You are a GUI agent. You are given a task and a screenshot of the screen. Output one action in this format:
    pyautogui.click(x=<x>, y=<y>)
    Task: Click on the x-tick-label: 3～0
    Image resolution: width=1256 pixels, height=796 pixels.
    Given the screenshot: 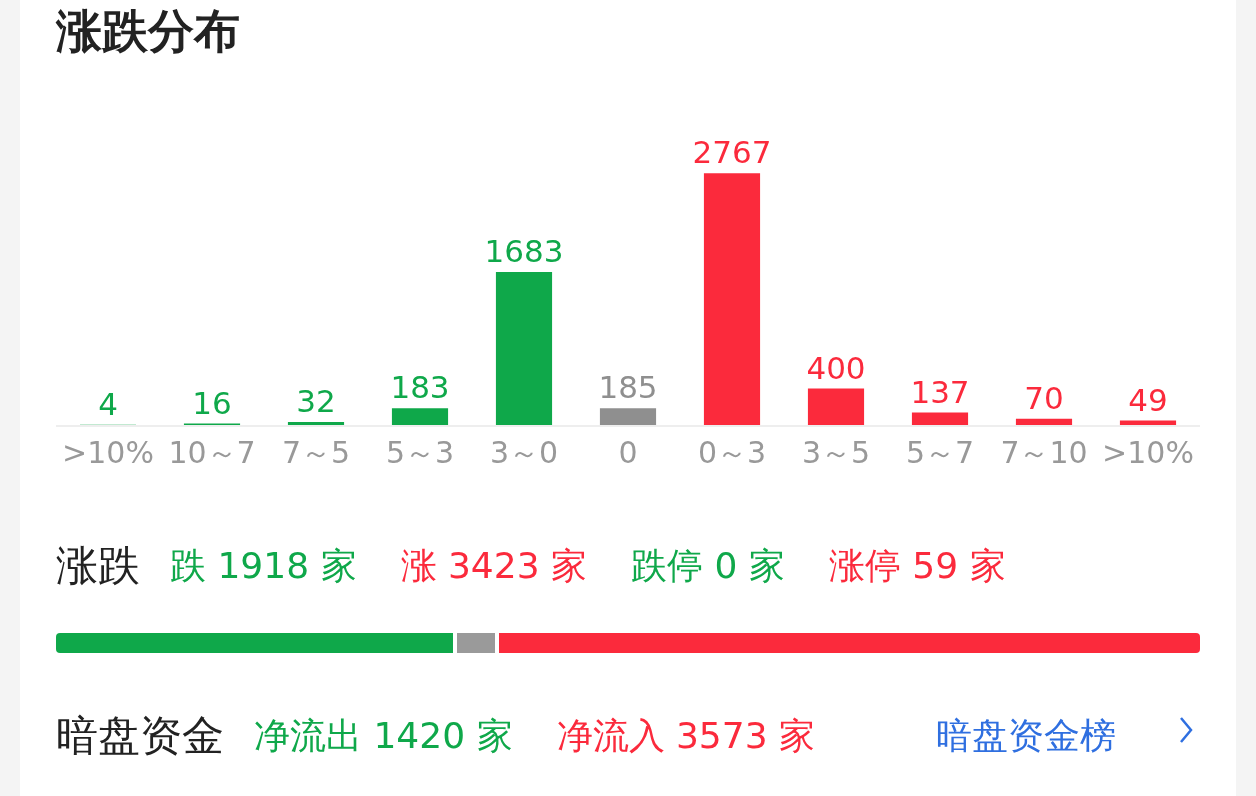 What is the action you would take?
    pyautogui.click(x=524, y=452)
    